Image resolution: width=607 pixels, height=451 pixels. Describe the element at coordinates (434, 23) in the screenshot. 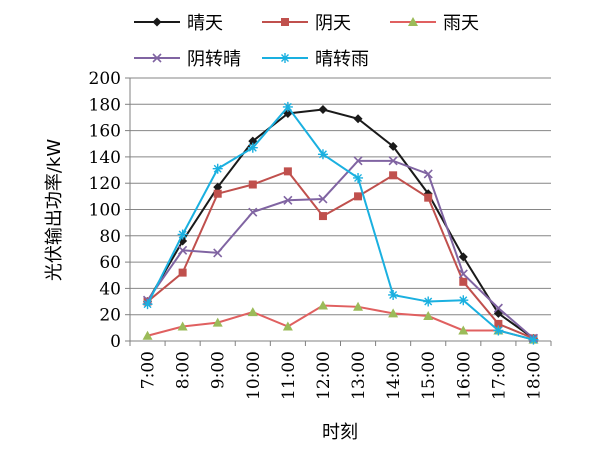

I see `legend-item: 雨天` at that location.